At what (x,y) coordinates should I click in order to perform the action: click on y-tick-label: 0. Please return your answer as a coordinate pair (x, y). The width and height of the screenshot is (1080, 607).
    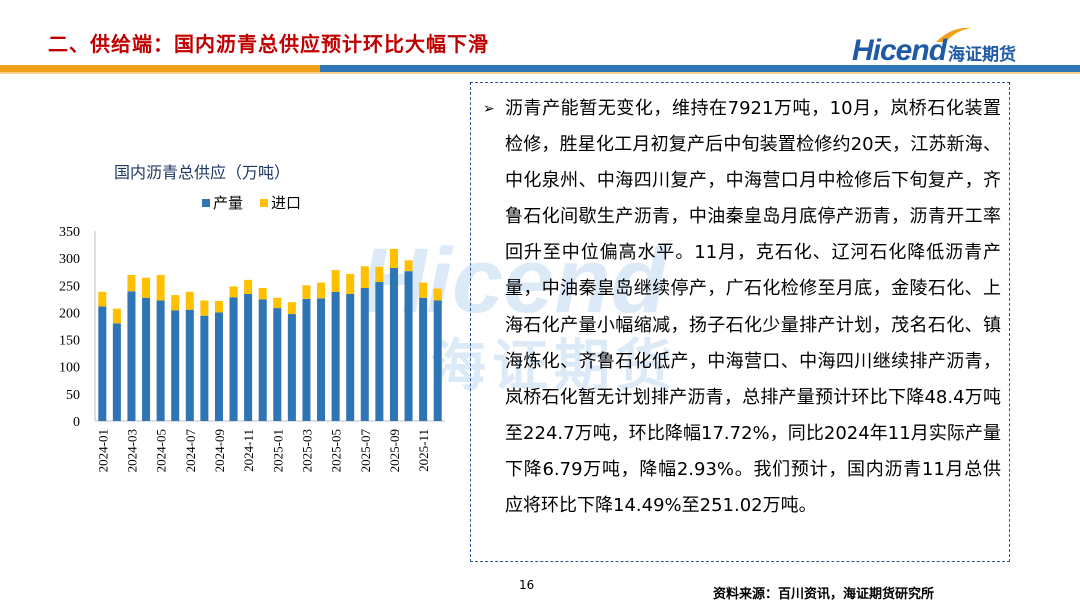
    Looking at the image, I should click on (76, 422).